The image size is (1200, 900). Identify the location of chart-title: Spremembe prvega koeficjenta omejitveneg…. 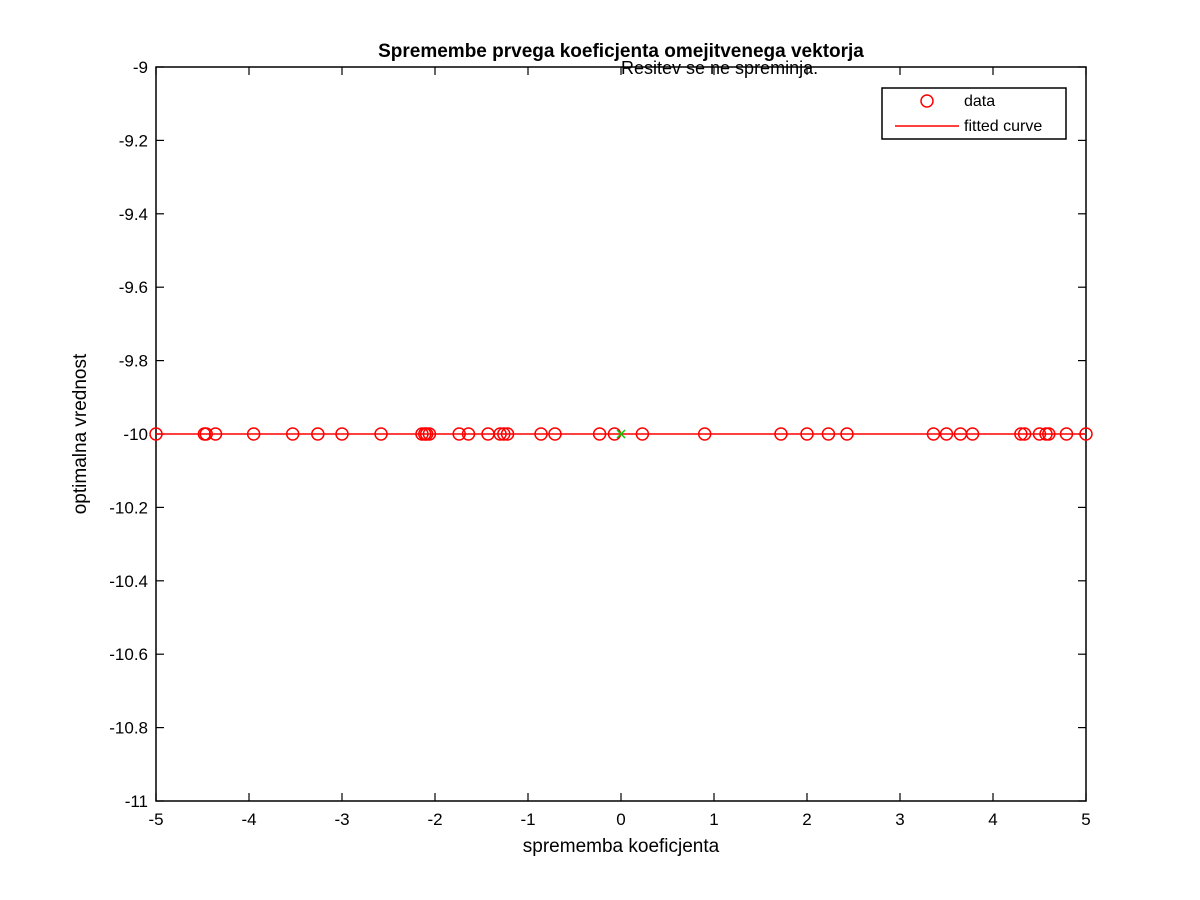
(621, 51).